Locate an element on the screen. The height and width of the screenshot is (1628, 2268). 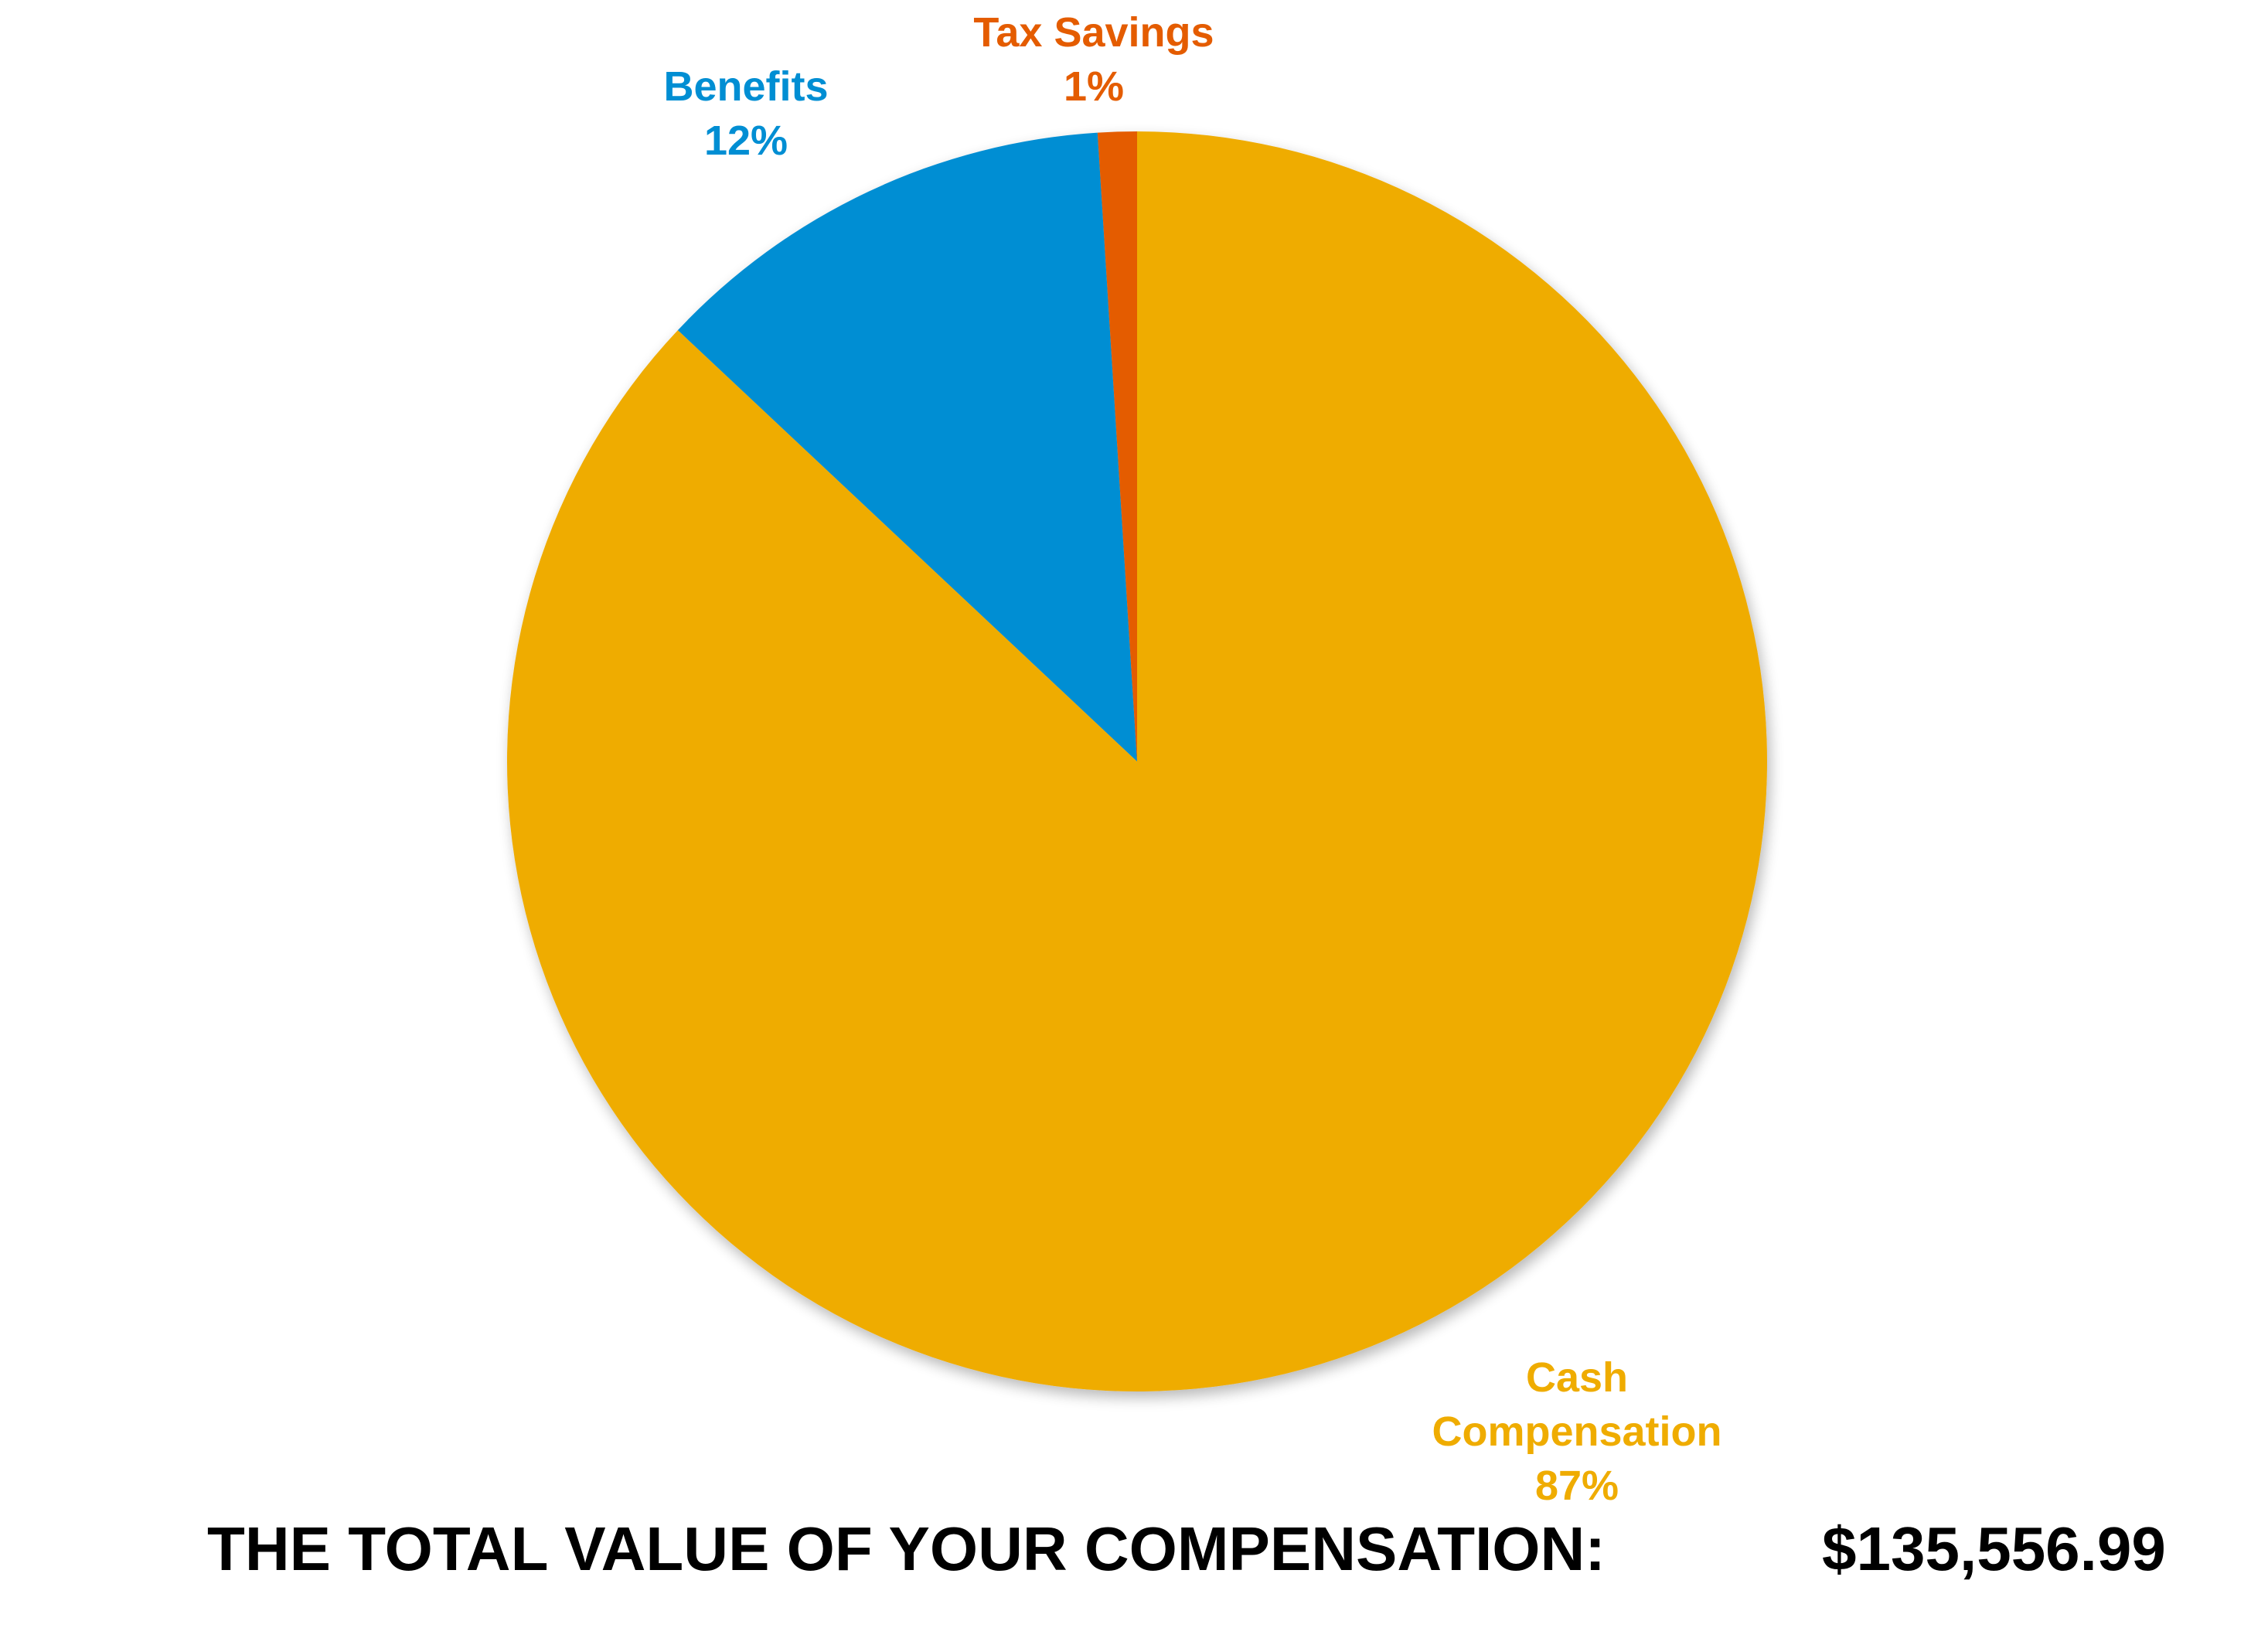
pie-slice-benefits is located at coordinates (907, 447).